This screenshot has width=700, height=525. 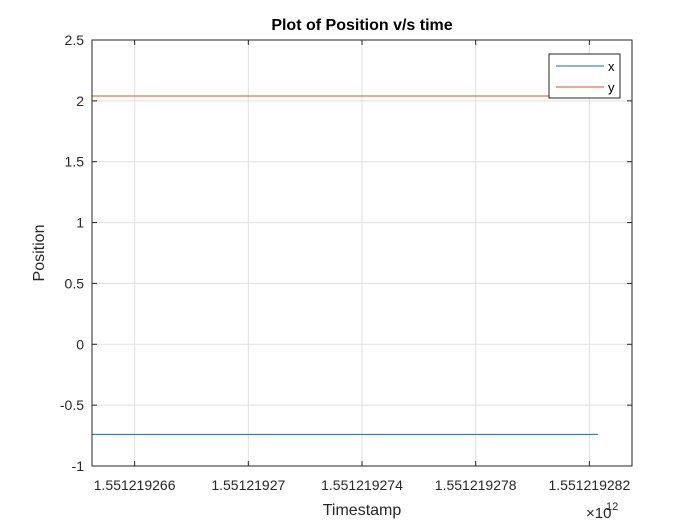 What do you see at coordinates (361, 25) in the screenshot?
I see `chart-title: Plot of Position v/s time` at bounding box center [361, 25].